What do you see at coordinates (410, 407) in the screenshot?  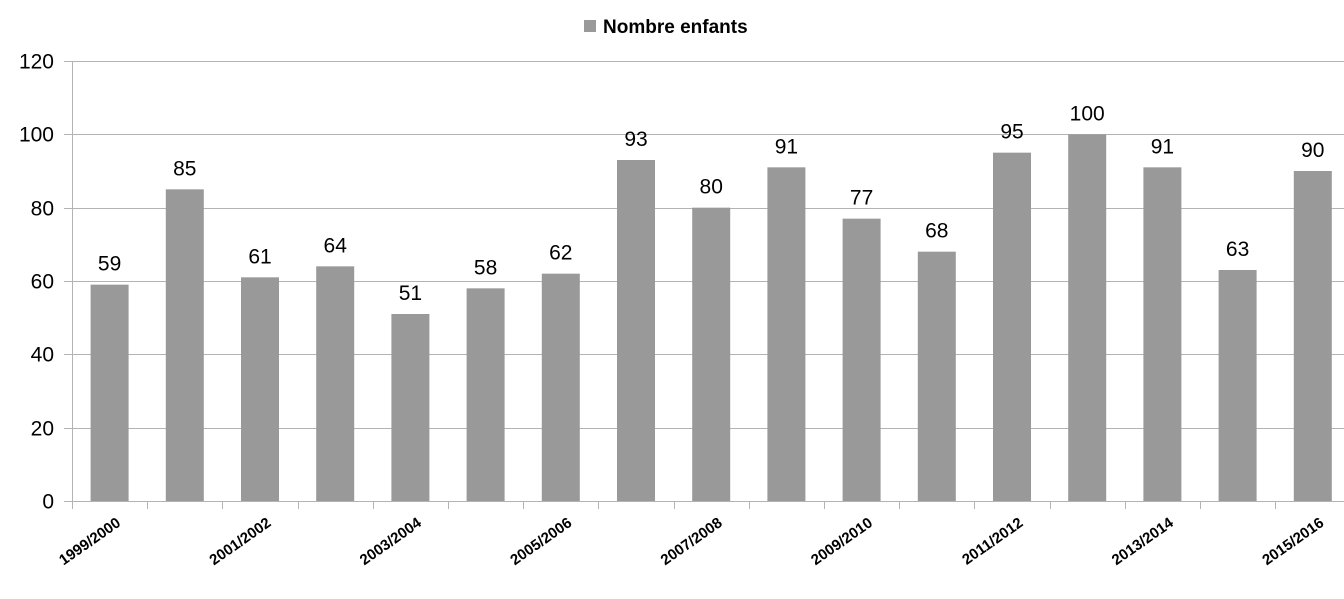 I see `bar-2003/2004` at bounding box center [410, 407].